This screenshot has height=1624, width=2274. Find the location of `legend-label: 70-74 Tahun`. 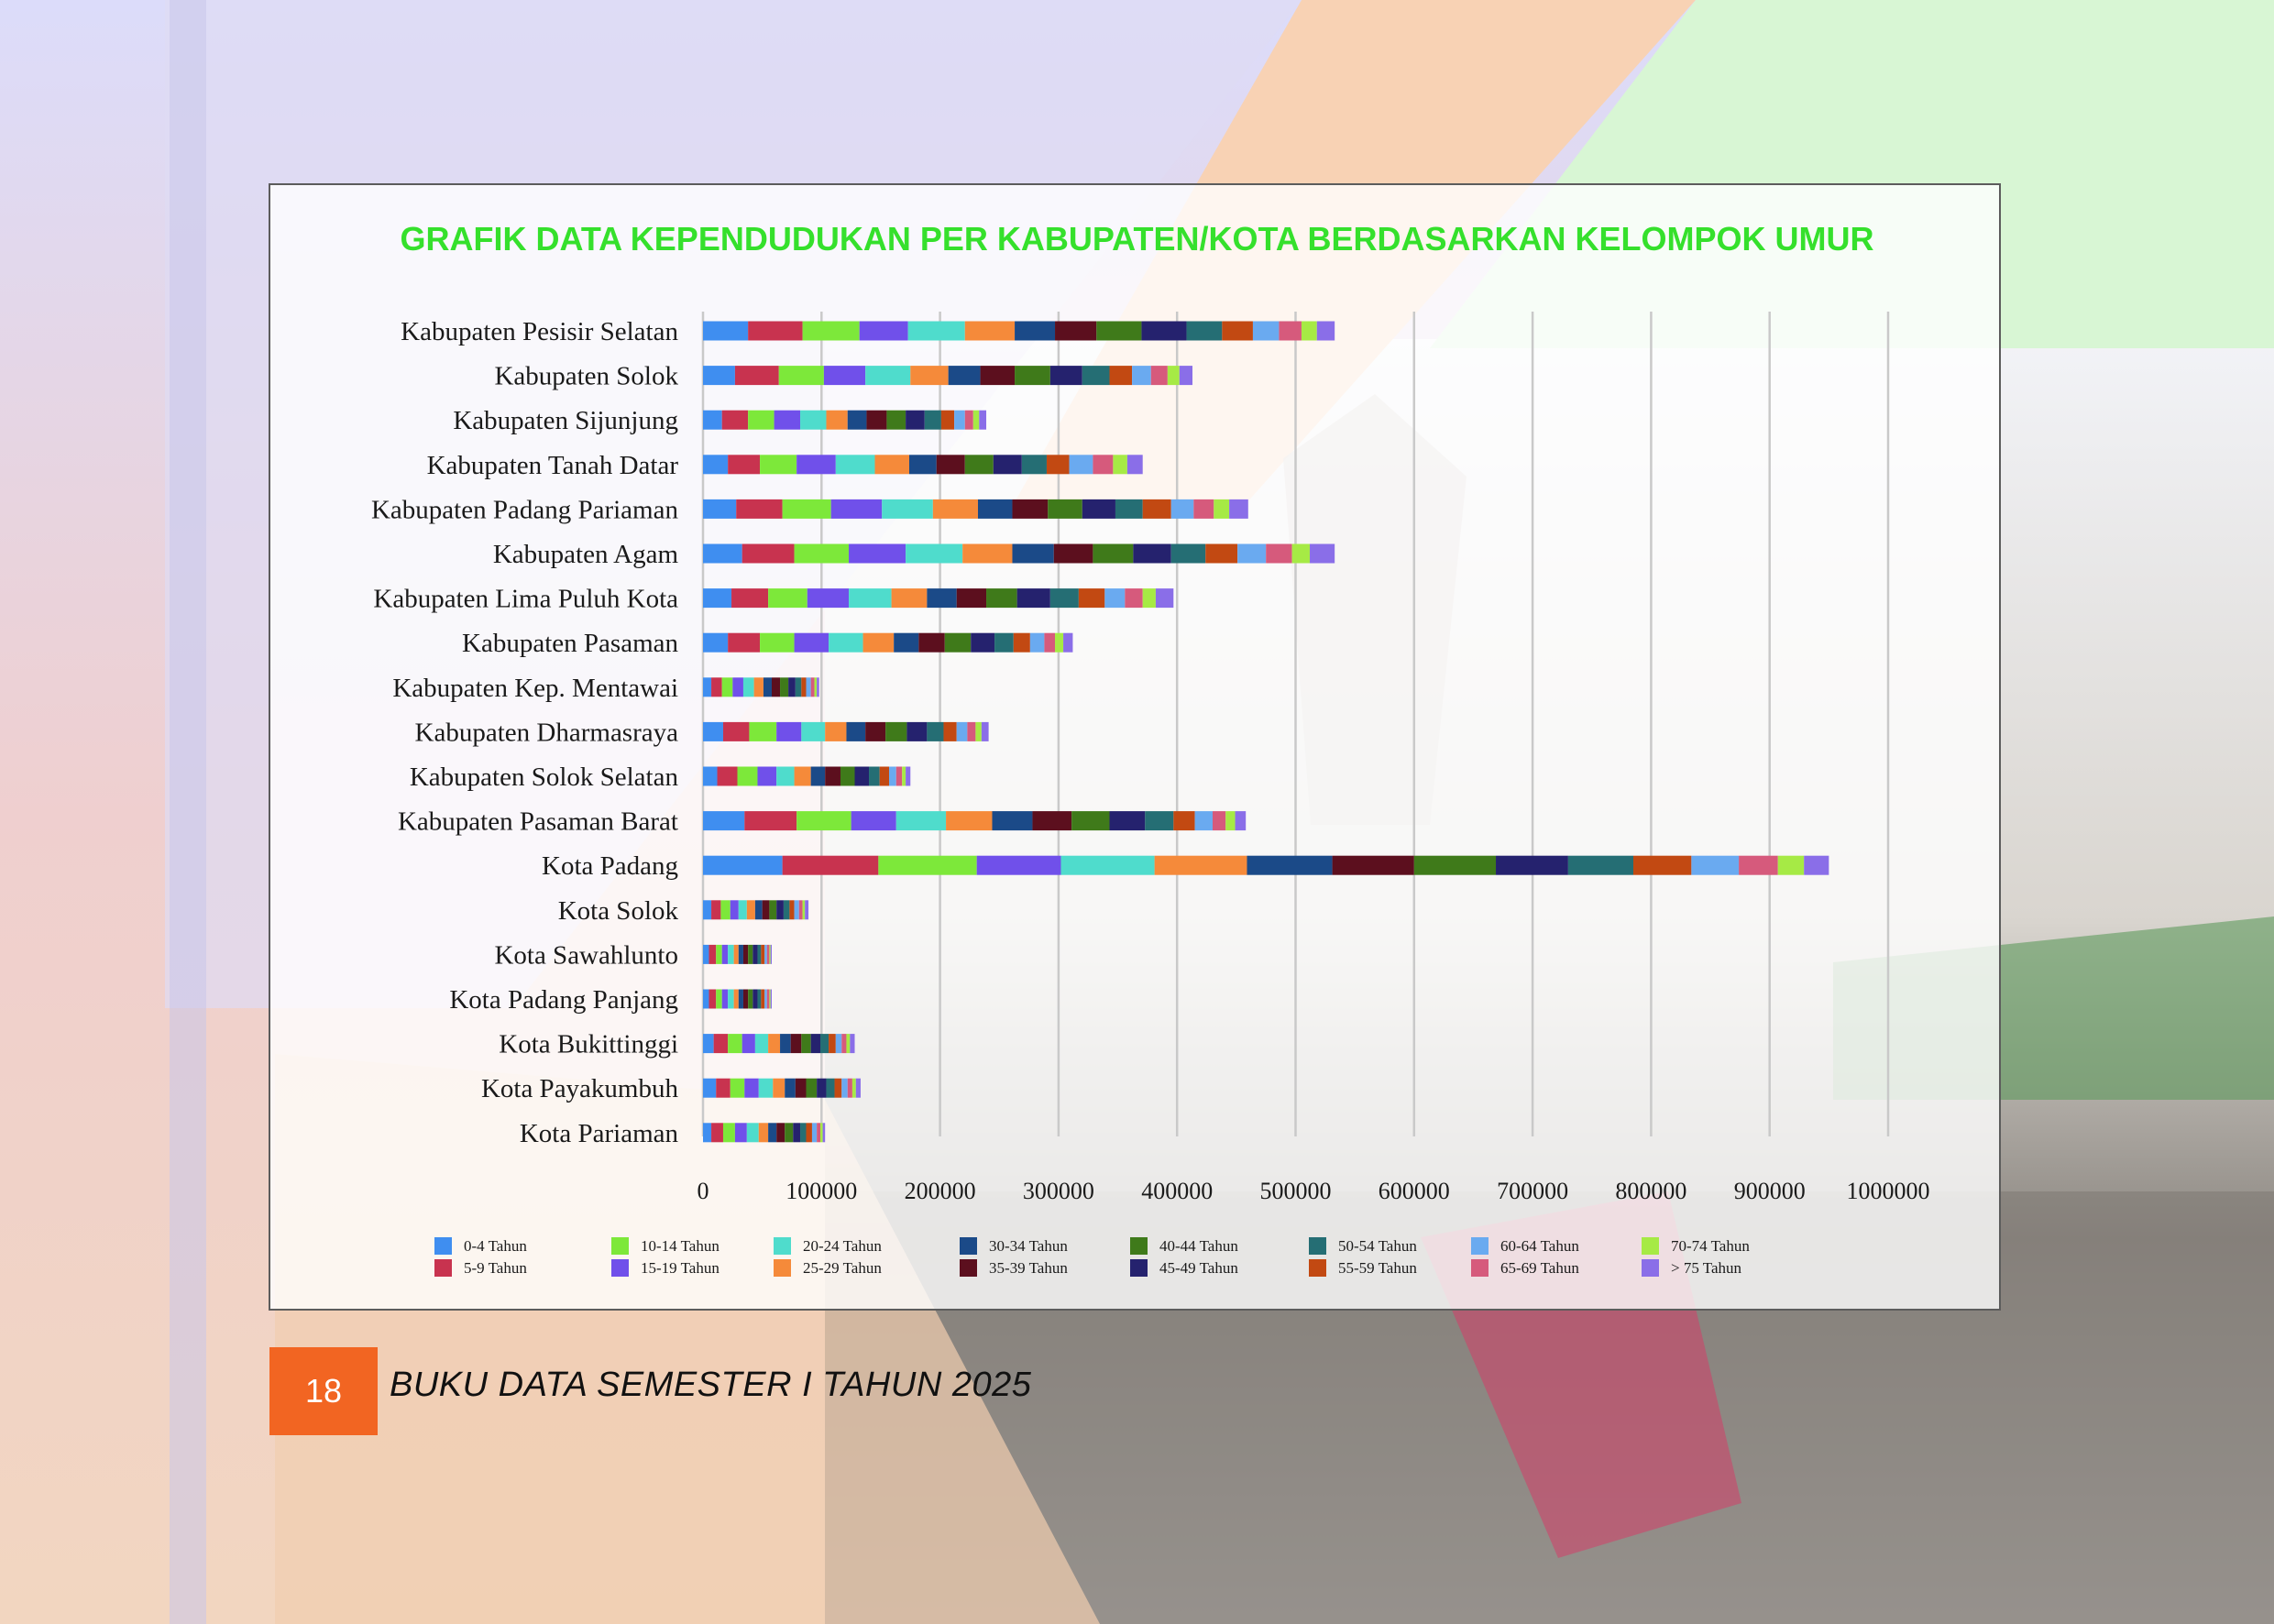

legend-label: 70-74 Tahun is located at coordinates (1710, 1246).